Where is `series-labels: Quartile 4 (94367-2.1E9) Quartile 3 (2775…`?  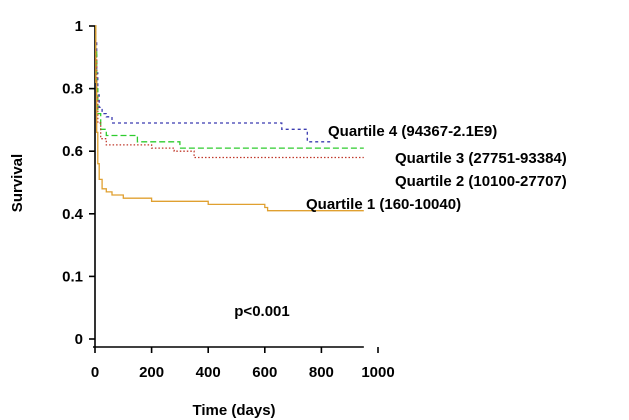
series-labels: Quartile 4 (94367-2.1E9) Quartile 3 (2775… is located at coordinates (436, 168).